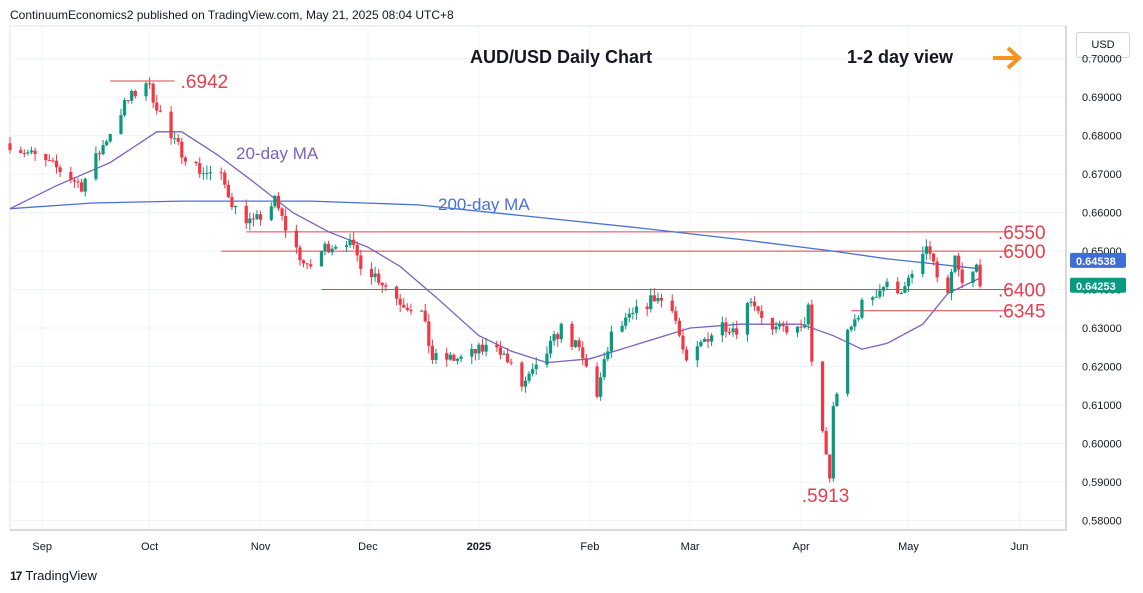  I want to click on y-tick-label: 0.60000, so click(1102, 444).